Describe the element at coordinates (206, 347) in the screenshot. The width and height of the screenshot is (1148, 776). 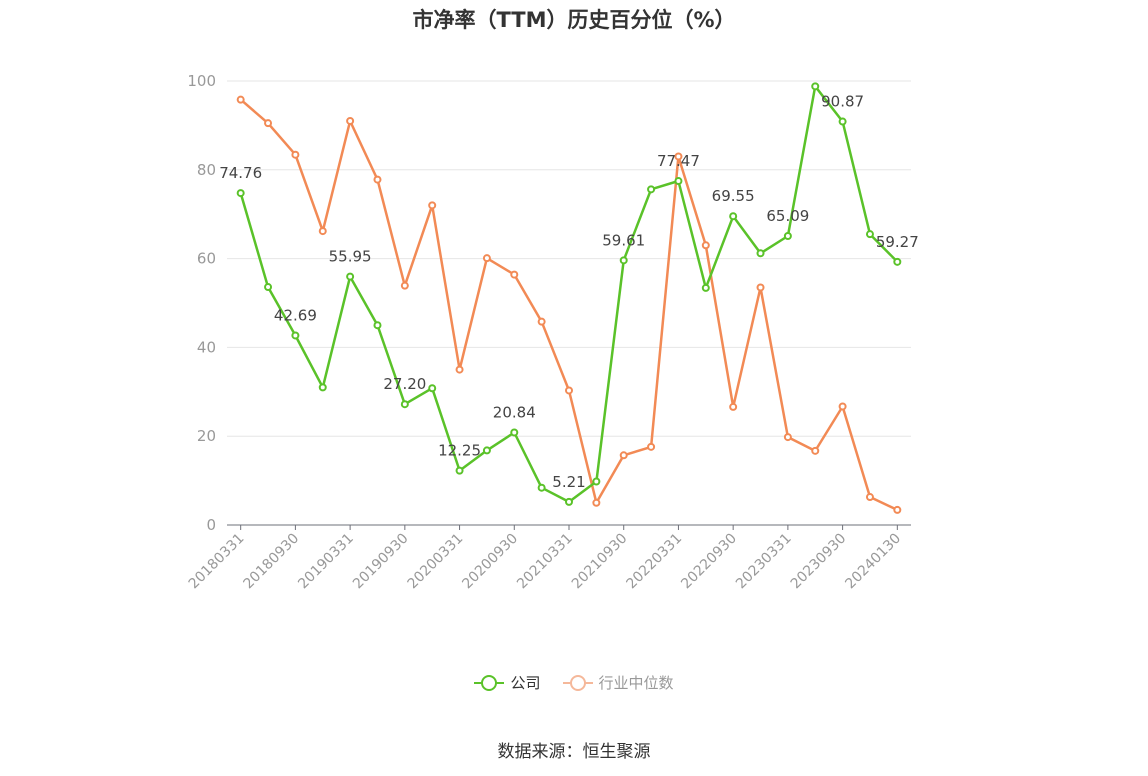
I see `y-tick-label: 40` at that location.